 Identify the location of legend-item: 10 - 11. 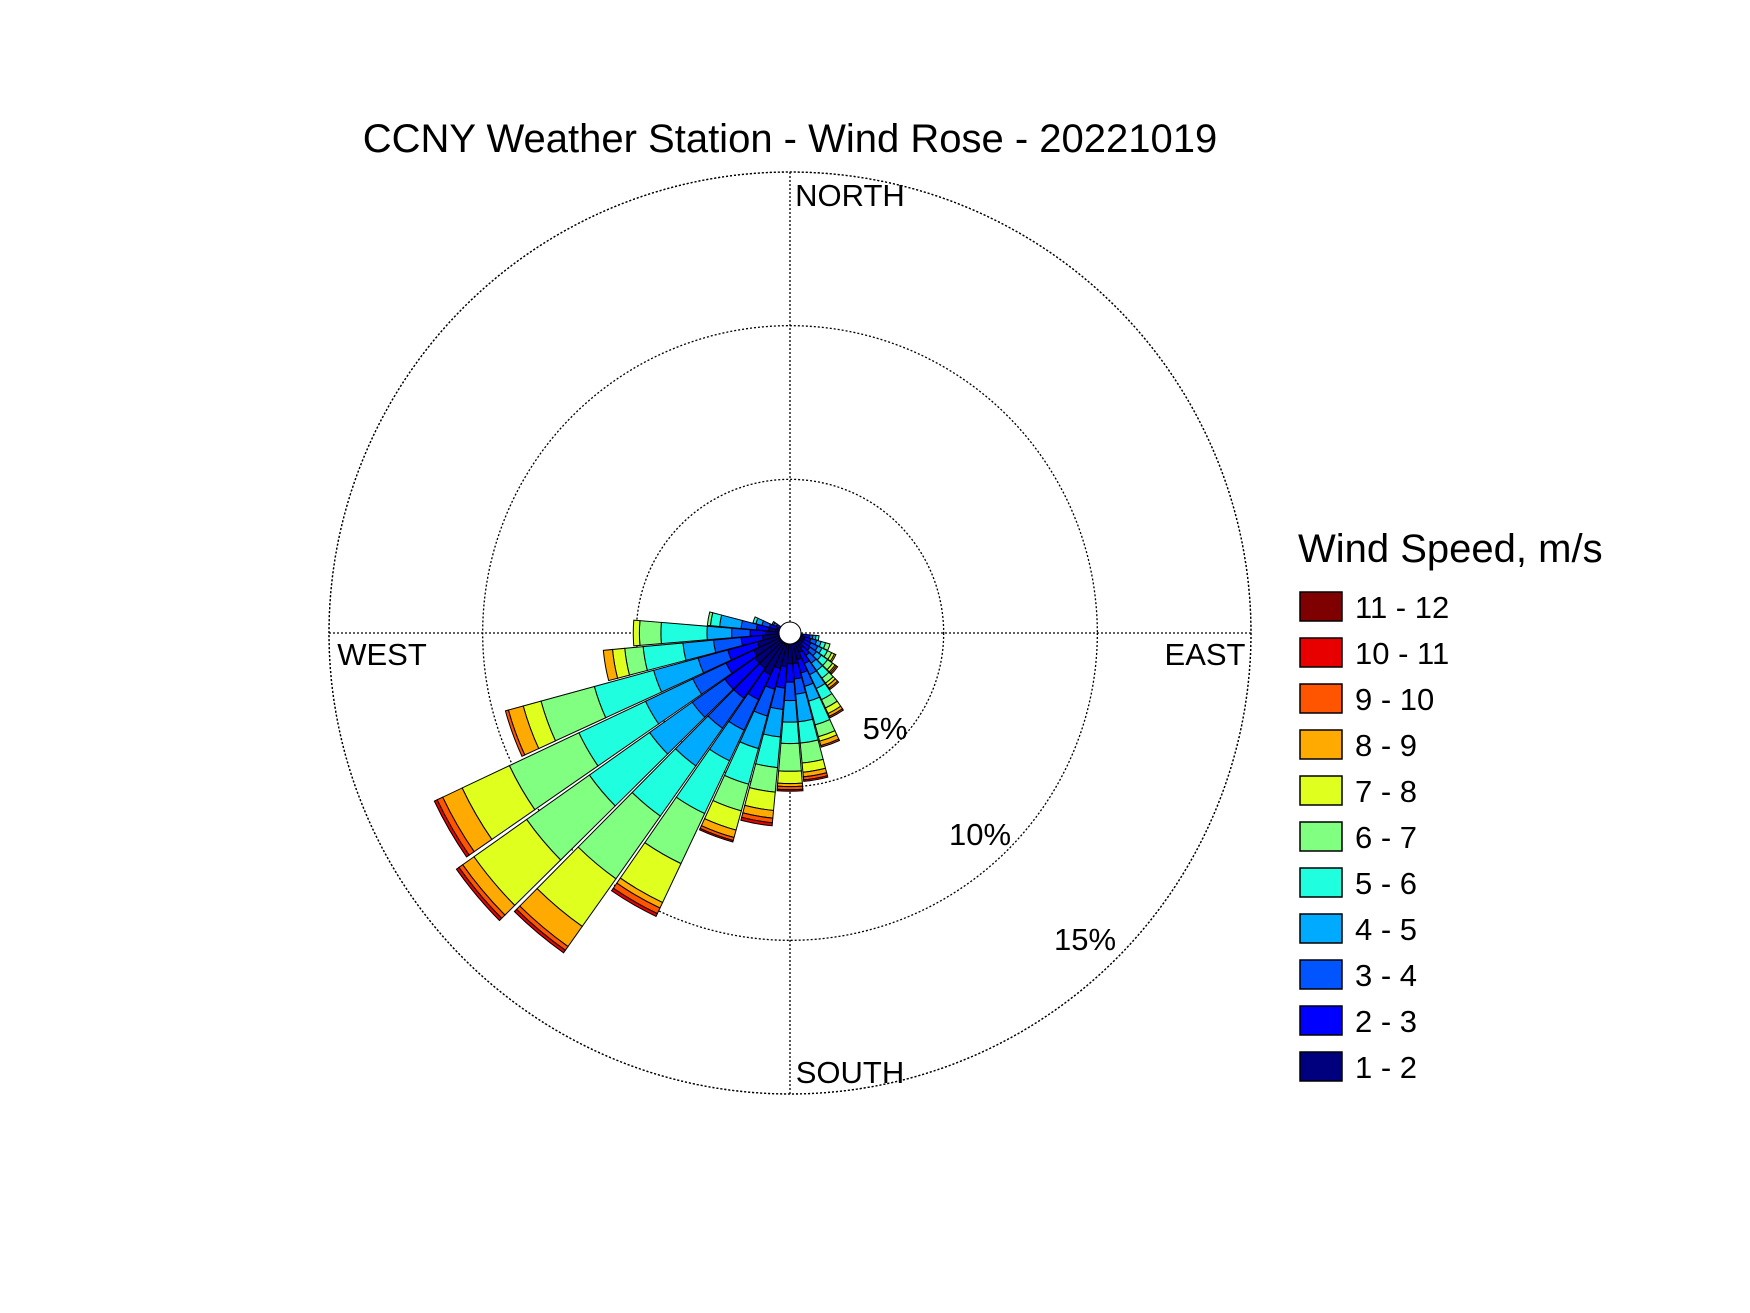
(1374, 653).